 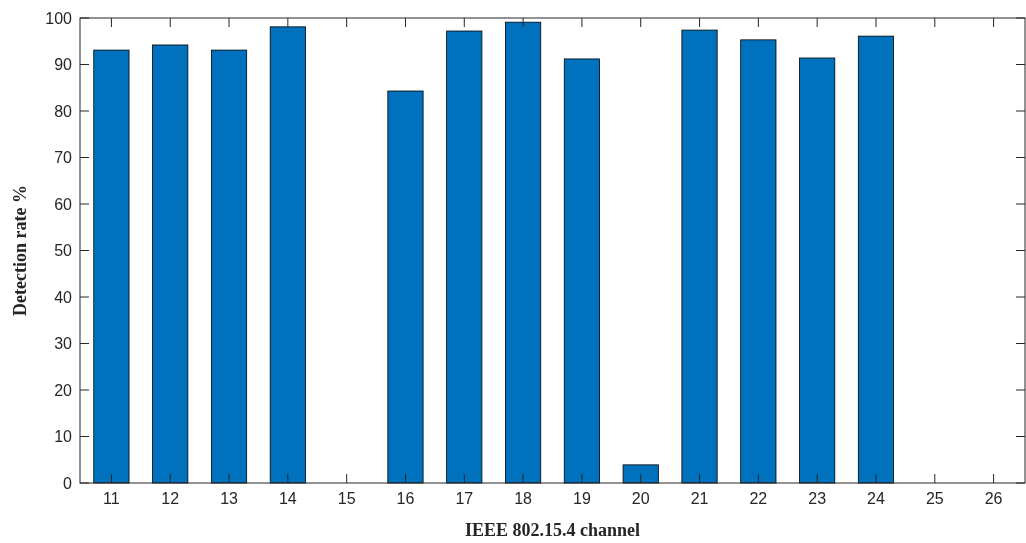 I want to click on x-axis-title: IEEE 802.15.4 channel, so click(x=552, y=530).